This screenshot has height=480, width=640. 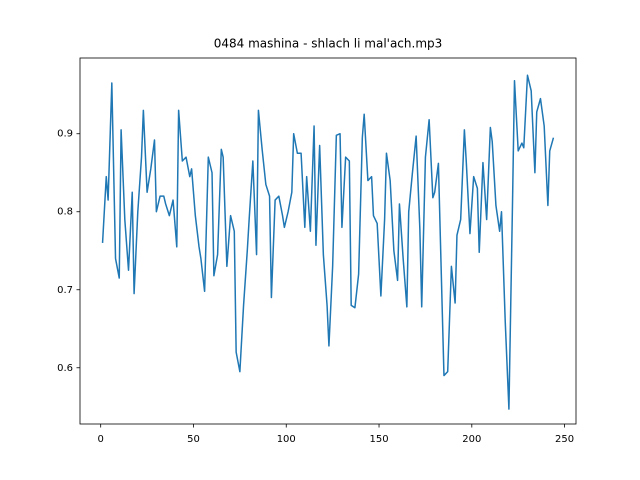 What do you see at coordinates (101, 439) in the screenshot?
I see `x-tick-label: 0` at bounding box center [101, 439].